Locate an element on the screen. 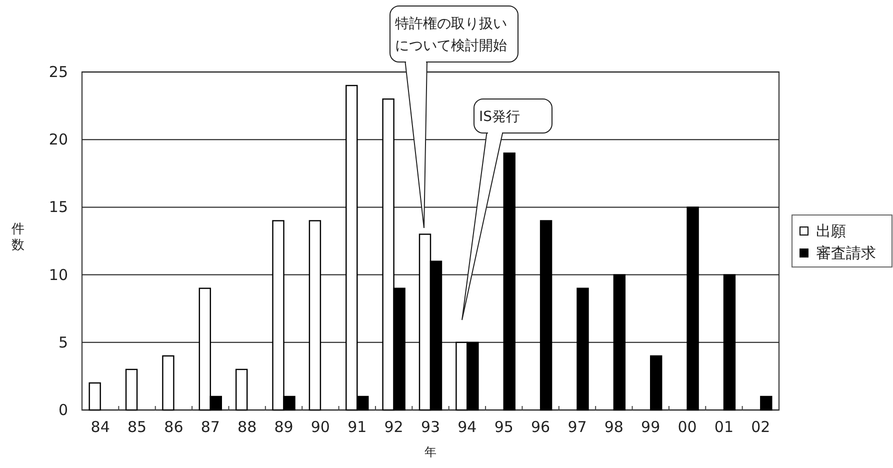 The image size is (893, 468). x-tick-label: 86 is located at coordinates (174, 427).